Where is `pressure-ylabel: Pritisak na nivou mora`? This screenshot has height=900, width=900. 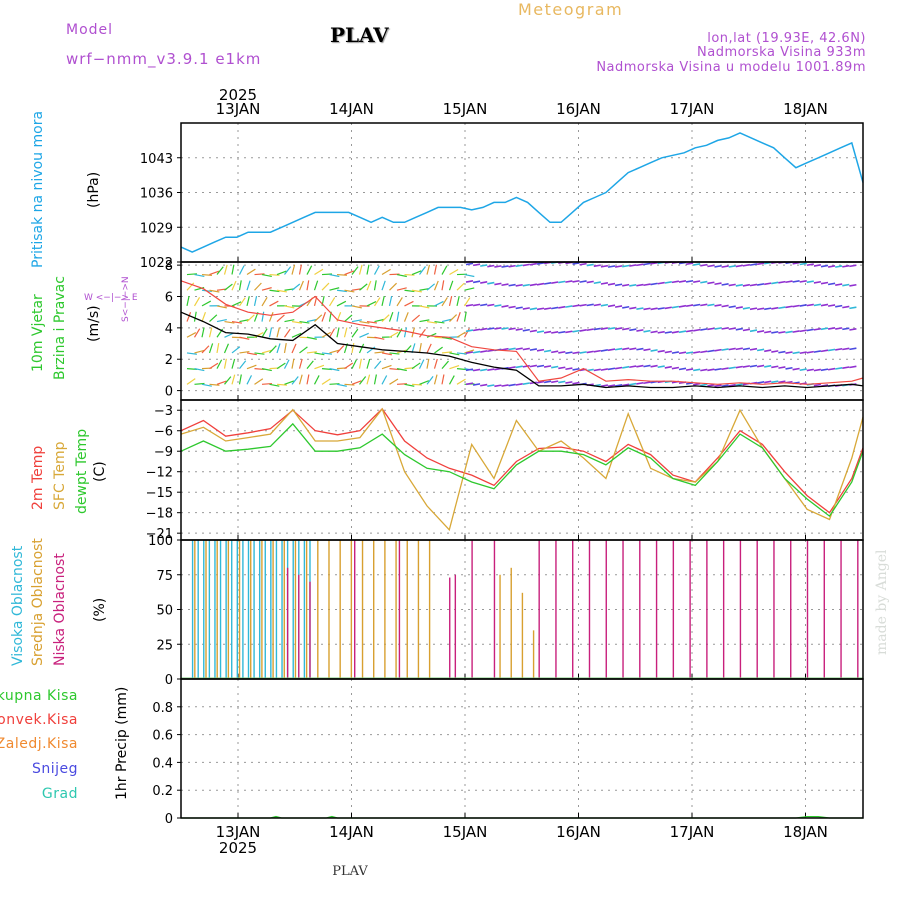 pressure-ylabel: Pritisak na nivou mora is located at coordinates (38, 189).